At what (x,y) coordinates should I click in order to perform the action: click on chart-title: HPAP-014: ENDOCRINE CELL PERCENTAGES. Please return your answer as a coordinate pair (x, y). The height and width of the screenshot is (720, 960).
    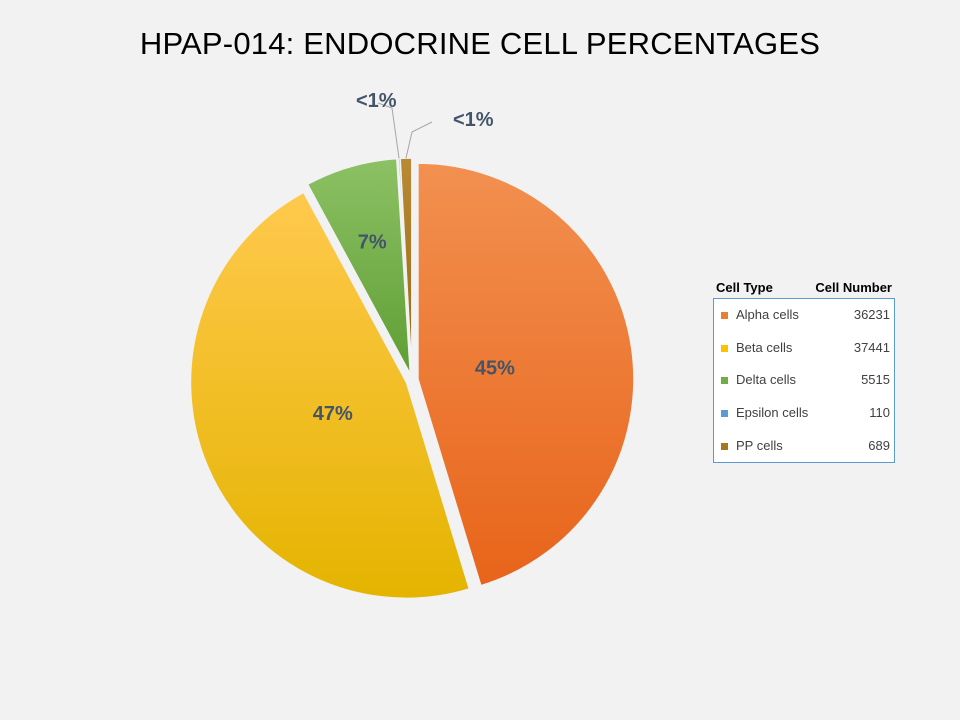
    Looking at the image, I should click on (480, 43).